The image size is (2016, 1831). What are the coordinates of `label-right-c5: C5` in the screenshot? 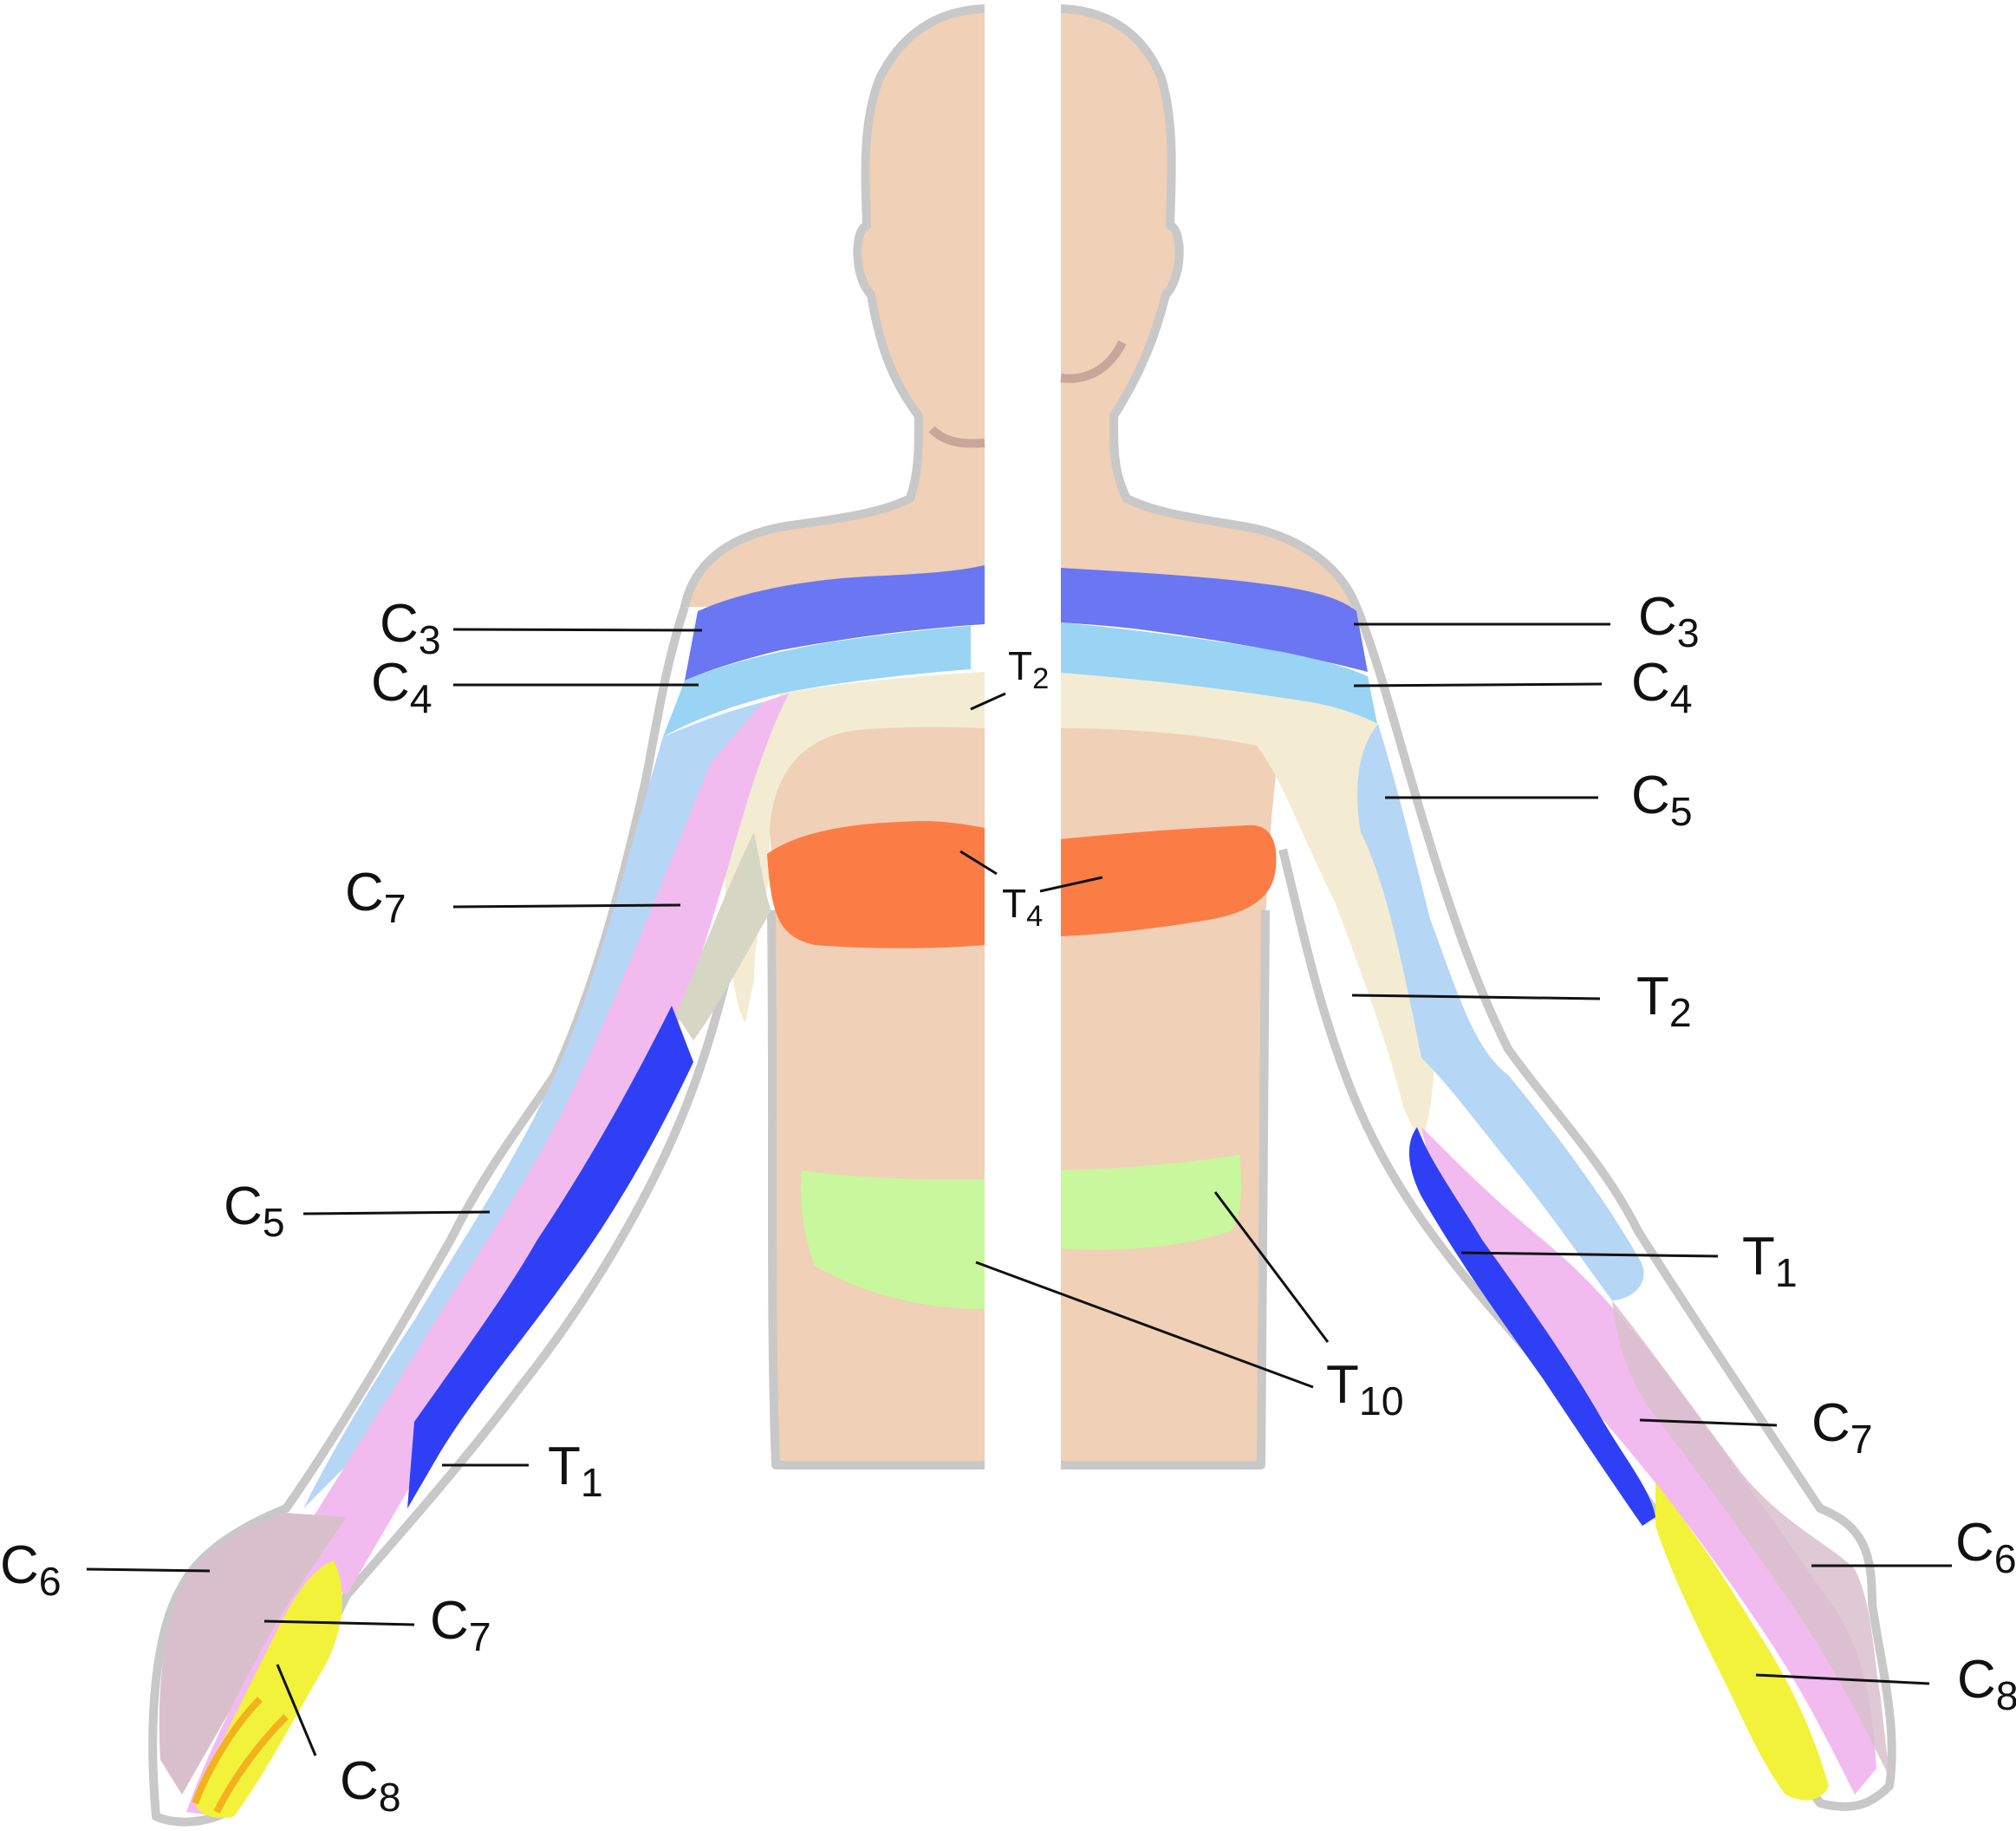 It's located at (1662, 800).